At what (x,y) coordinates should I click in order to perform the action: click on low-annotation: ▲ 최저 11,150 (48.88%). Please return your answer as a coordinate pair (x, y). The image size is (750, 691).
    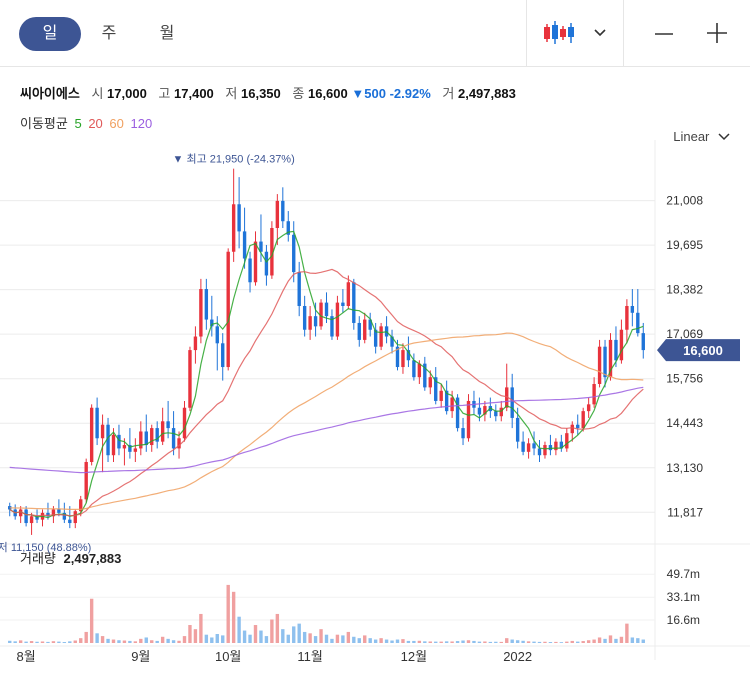
    Looking at the image, I should click on (45, 547).